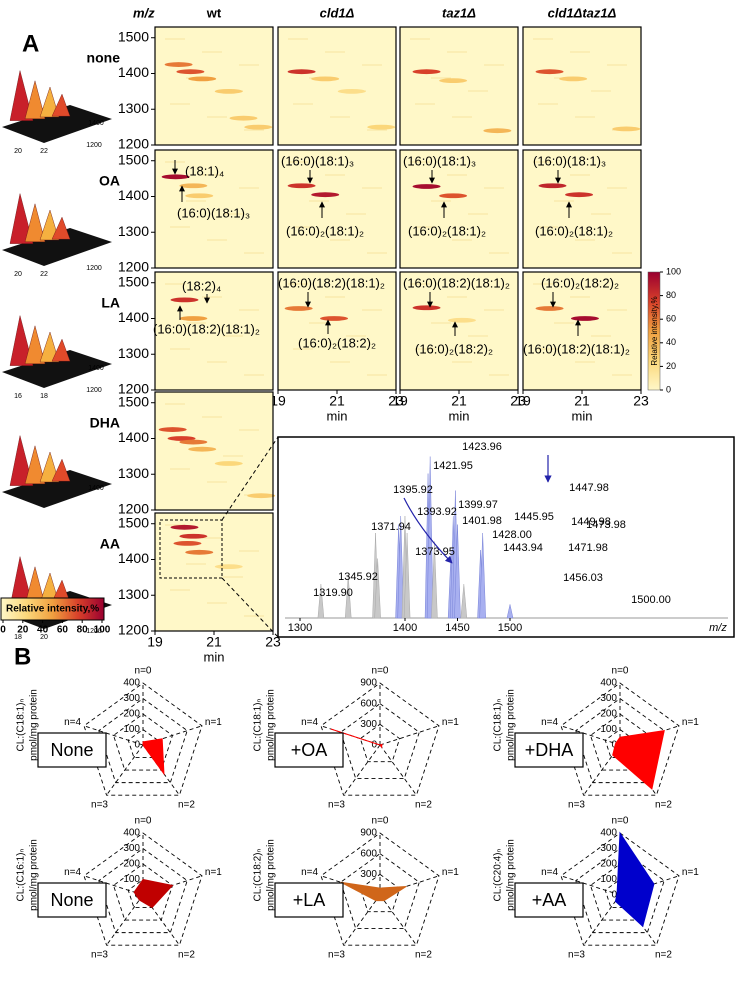 Image resolution: width=736 pixels, height=981 pixels. What do you see at coordinates (450, 722) in the screenshot?
I see `category-label: n=1` at bounding box center [450, 722].